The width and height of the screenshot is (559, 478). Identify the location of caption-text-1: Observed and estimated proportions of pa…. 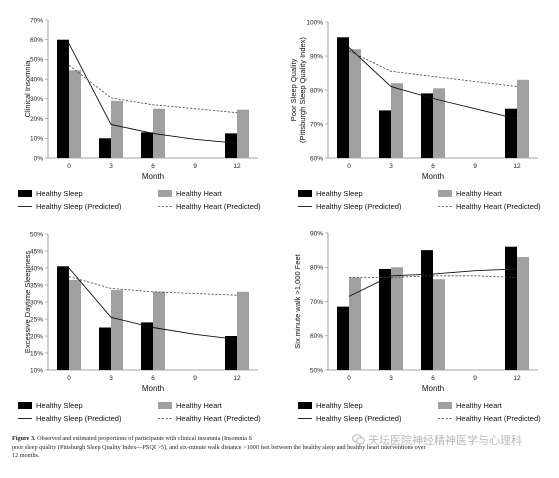
(144, 438).